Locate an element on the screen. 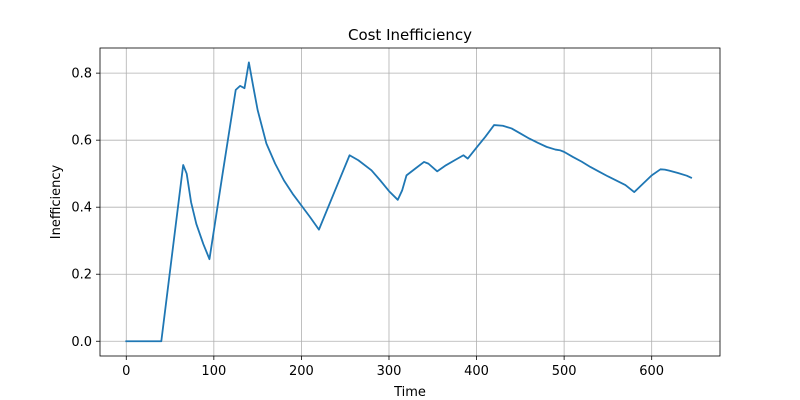 This screenshot has height=400, width=800. x-tick-label: 100 is located at coordinates (213, 371).